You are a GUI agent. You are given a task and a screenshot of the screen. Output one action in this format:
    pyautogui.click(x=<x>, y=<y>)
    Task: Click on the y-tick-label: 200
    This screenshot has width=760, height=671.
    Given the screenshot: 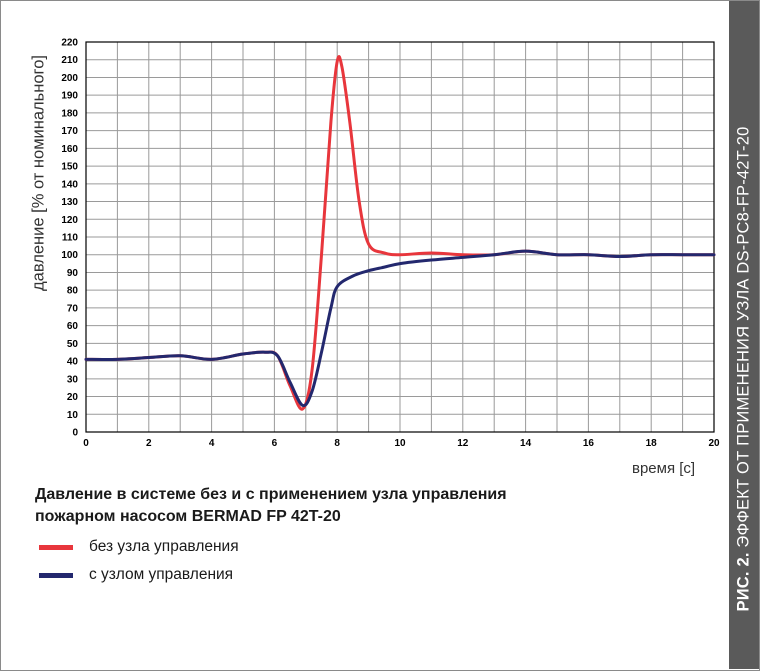 What is the action you would take?
    pyautogui.click(x=69, y=78)
    